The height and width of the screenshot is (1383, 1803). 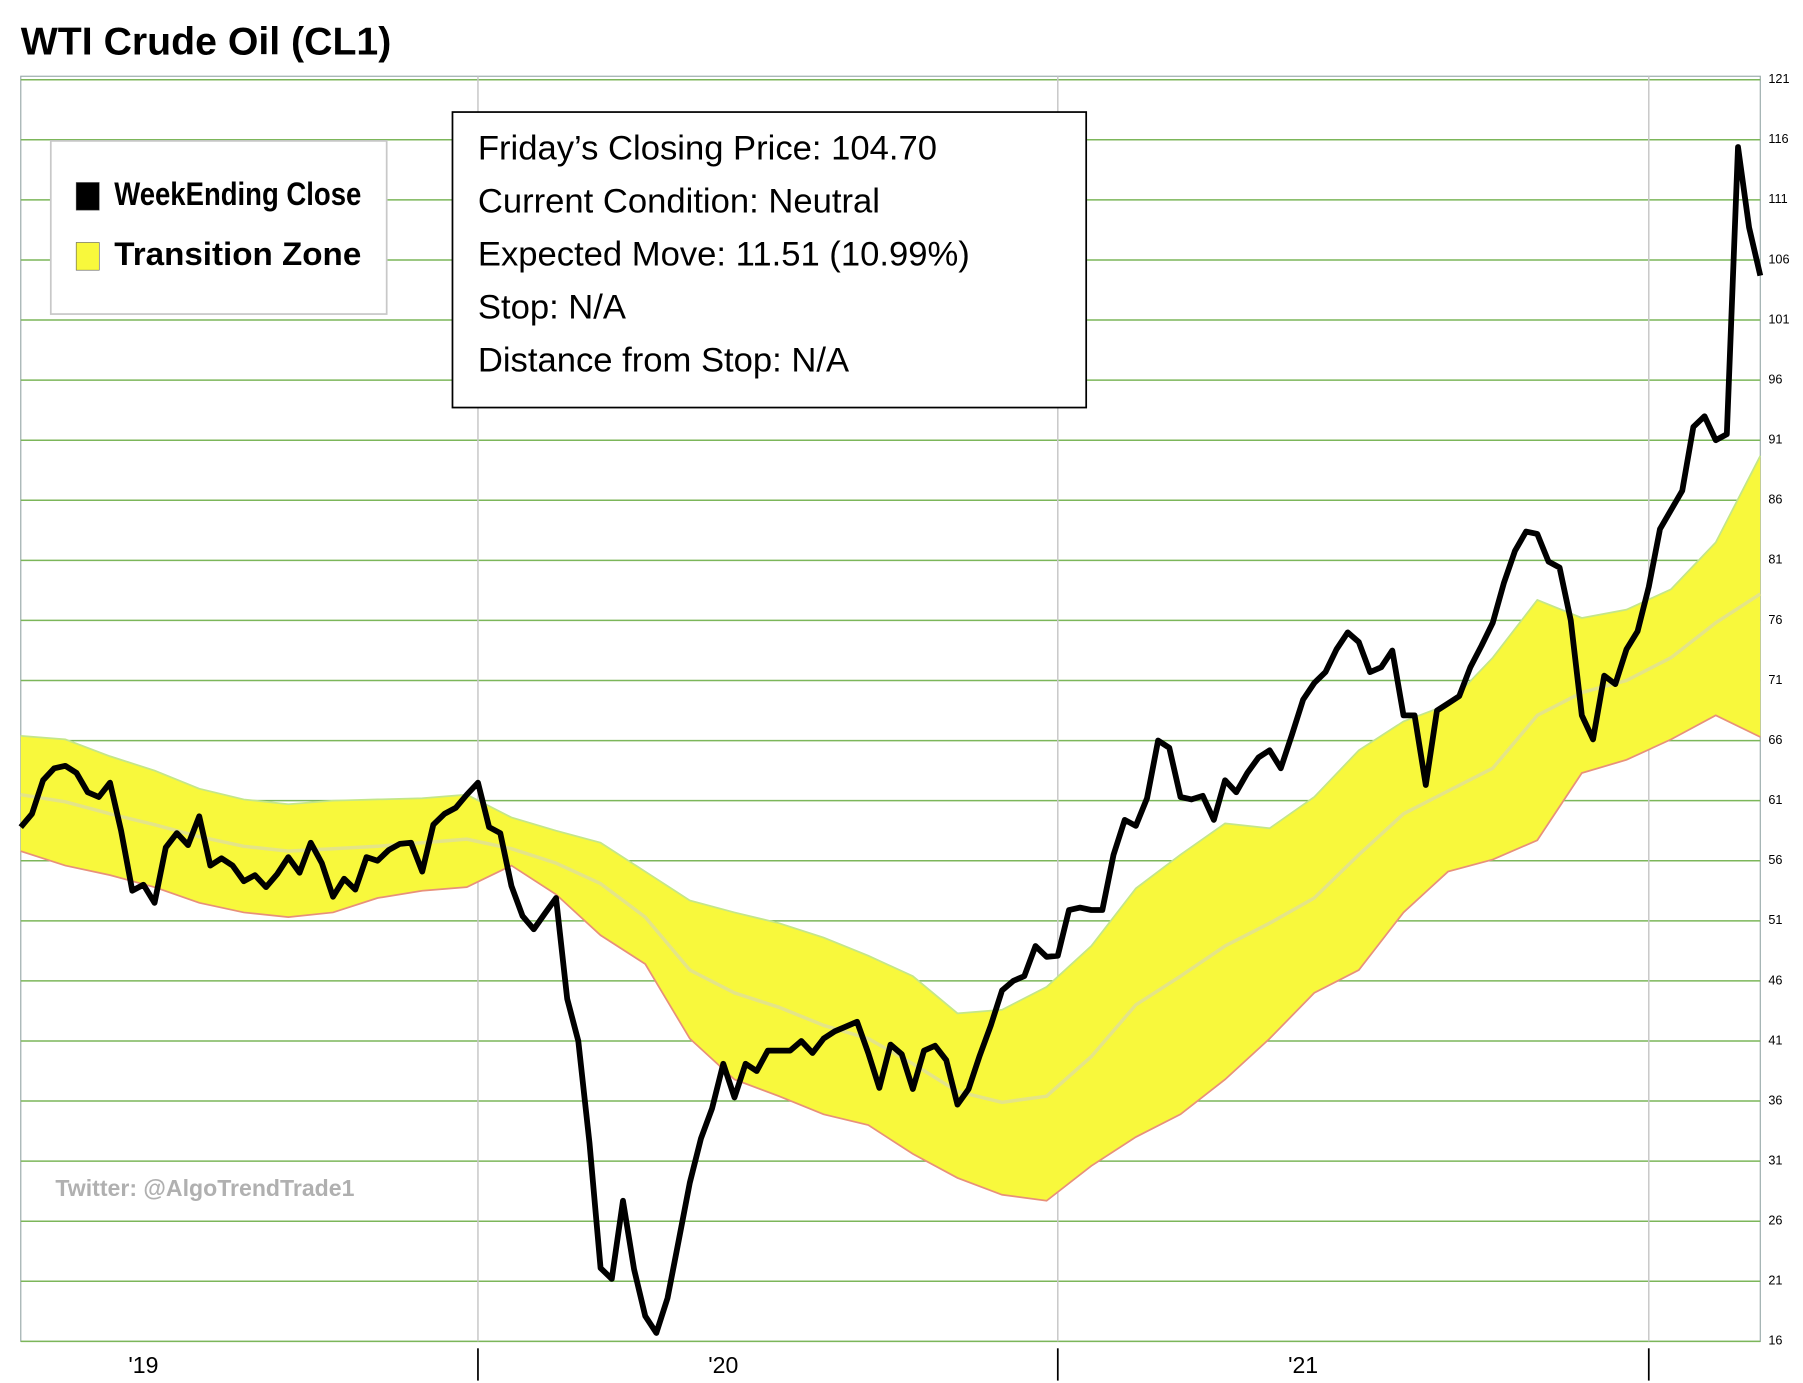 I want to click on y-tick-label: 26, so click(x=1775, y=1221).